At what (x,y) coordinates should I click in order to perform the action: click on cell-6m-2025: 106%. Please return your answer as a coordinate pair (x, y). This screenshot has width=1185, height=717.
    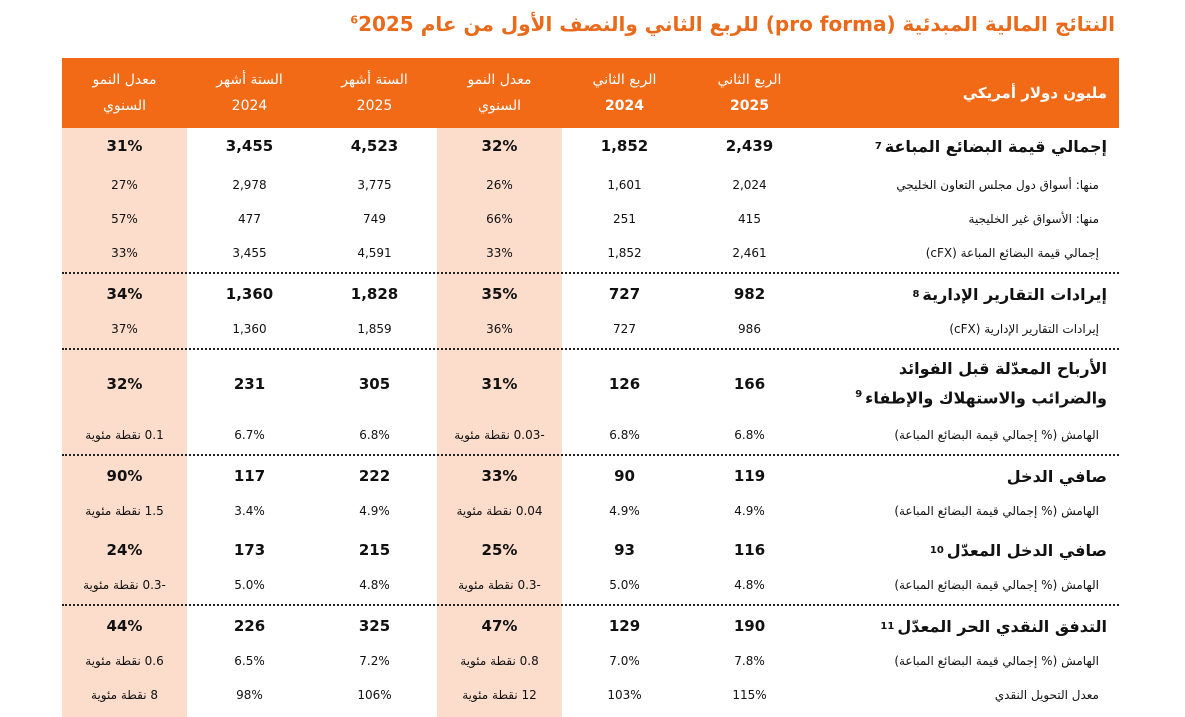
    Looking at the image, I should click on (374, 695).